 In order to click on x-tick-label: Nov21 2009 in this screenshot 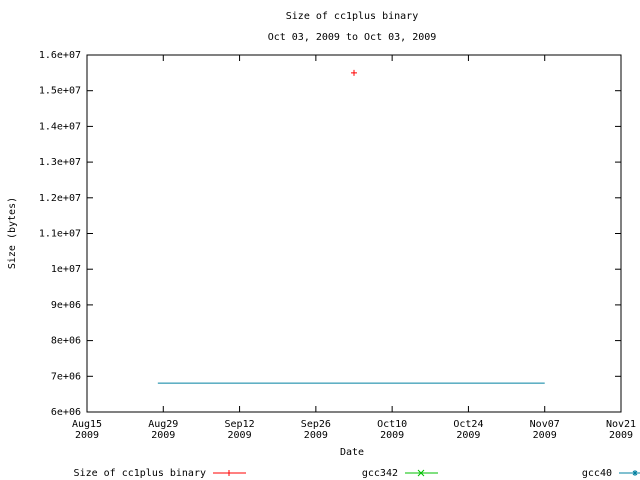, I will do `click(621, 430)`.